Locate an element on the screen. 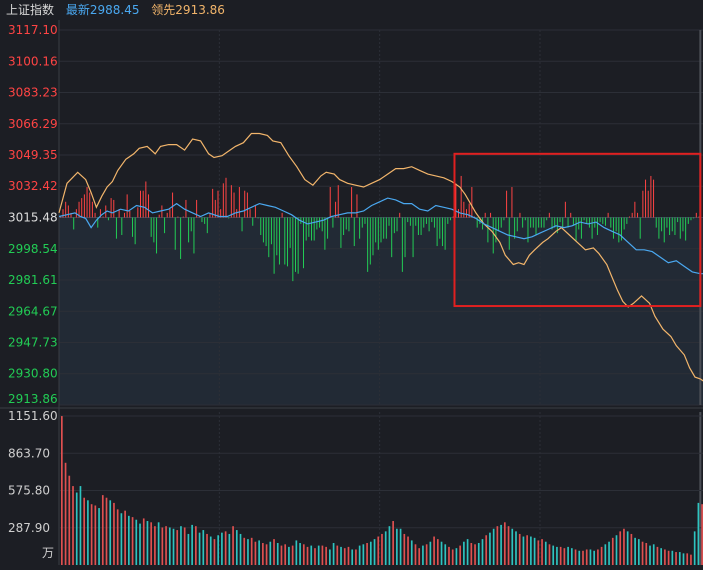 The height and width of the screenshot is (570, 703). price-tick-label: 3032.42 is located at coordinates (33, 186).